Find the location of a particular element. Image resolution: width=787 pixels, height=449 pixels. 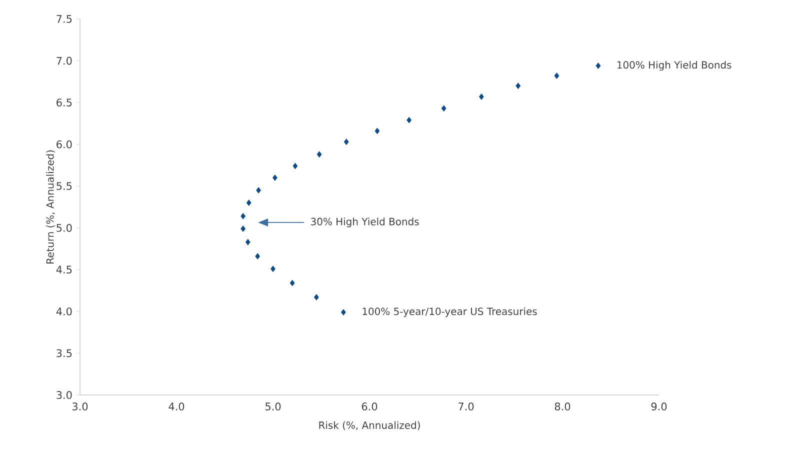

y-axis-title: Return (%, Annualized) is located at coordinates (51, 207).